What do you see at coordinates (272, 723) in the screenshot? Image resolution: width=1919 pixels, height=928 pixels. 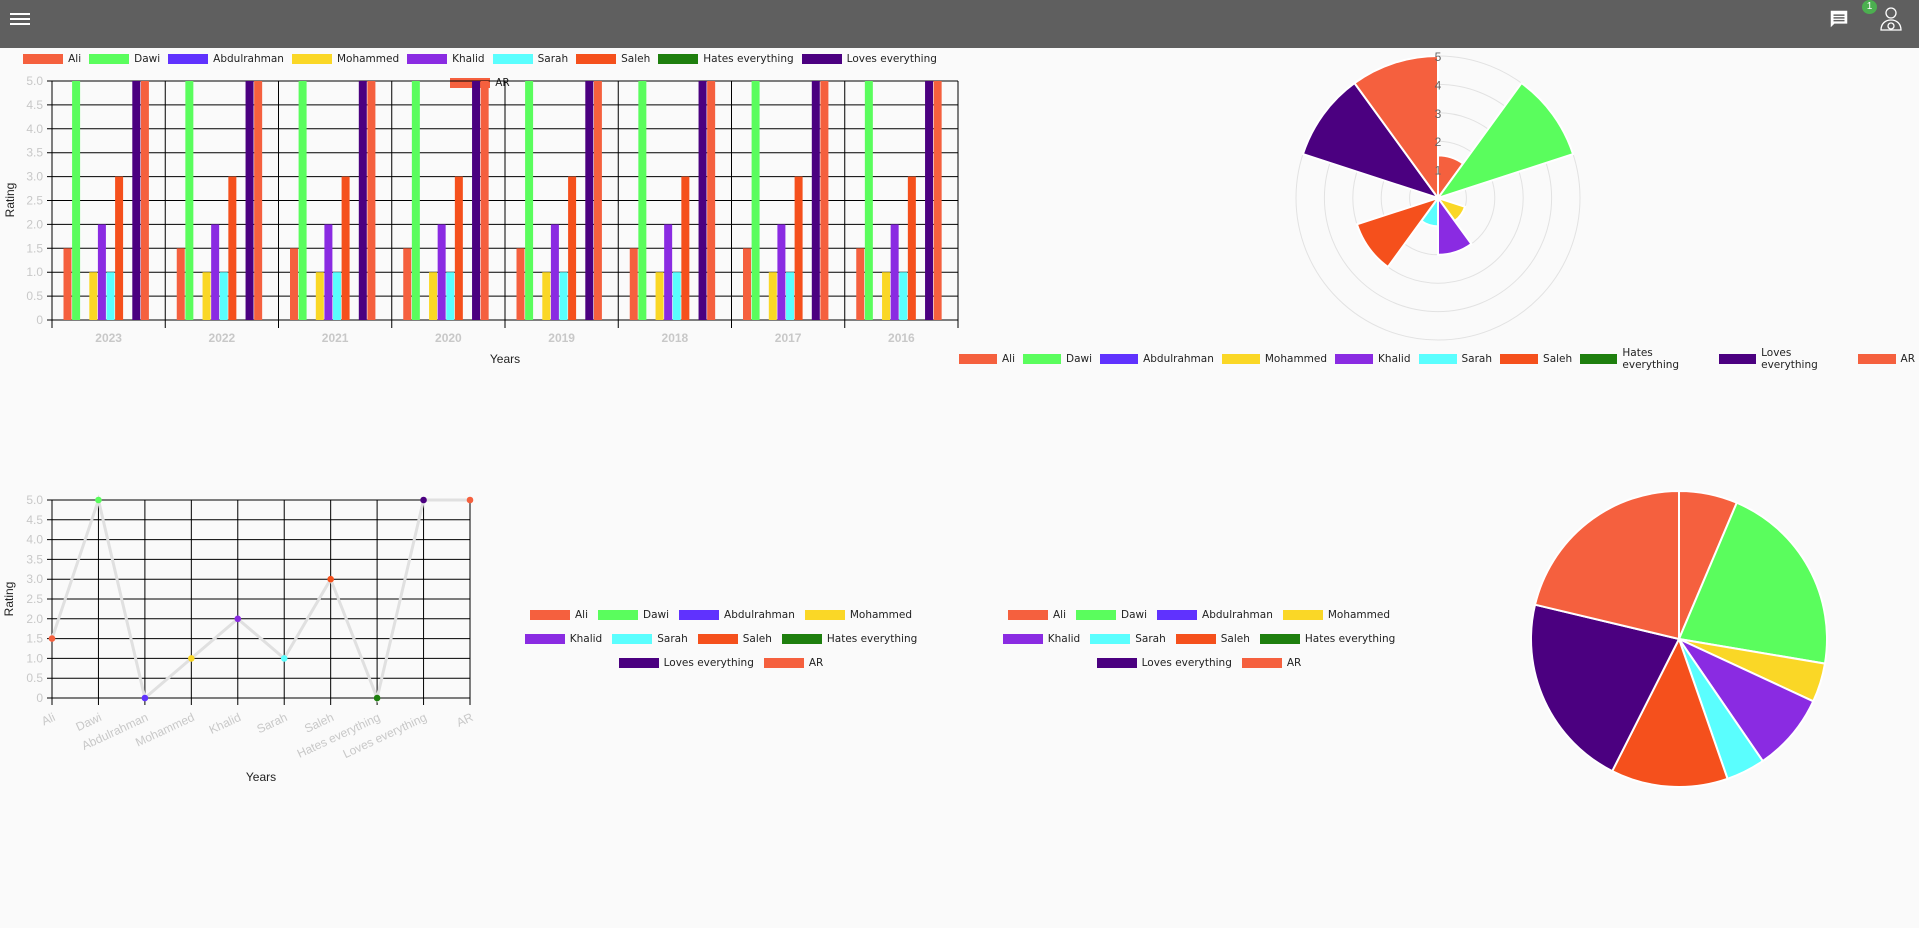 I see `svg-text: Sarah` at bounding box center [272, 723].